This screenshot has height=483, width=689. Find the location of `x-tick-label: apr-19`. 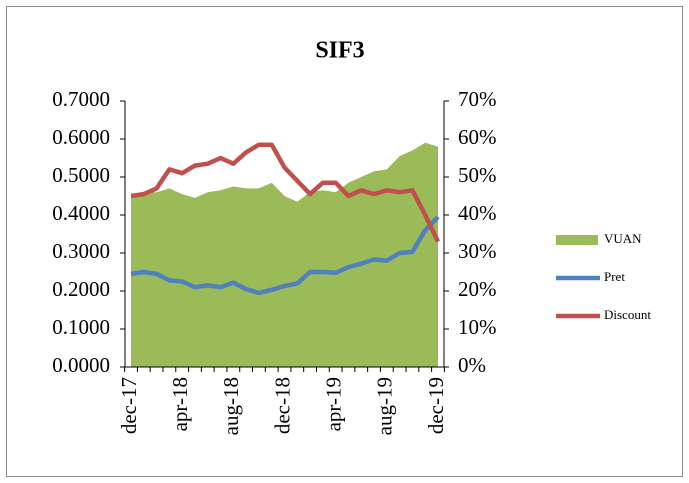

x-tick-label: apr-19 is located at coordinates (333, 404).